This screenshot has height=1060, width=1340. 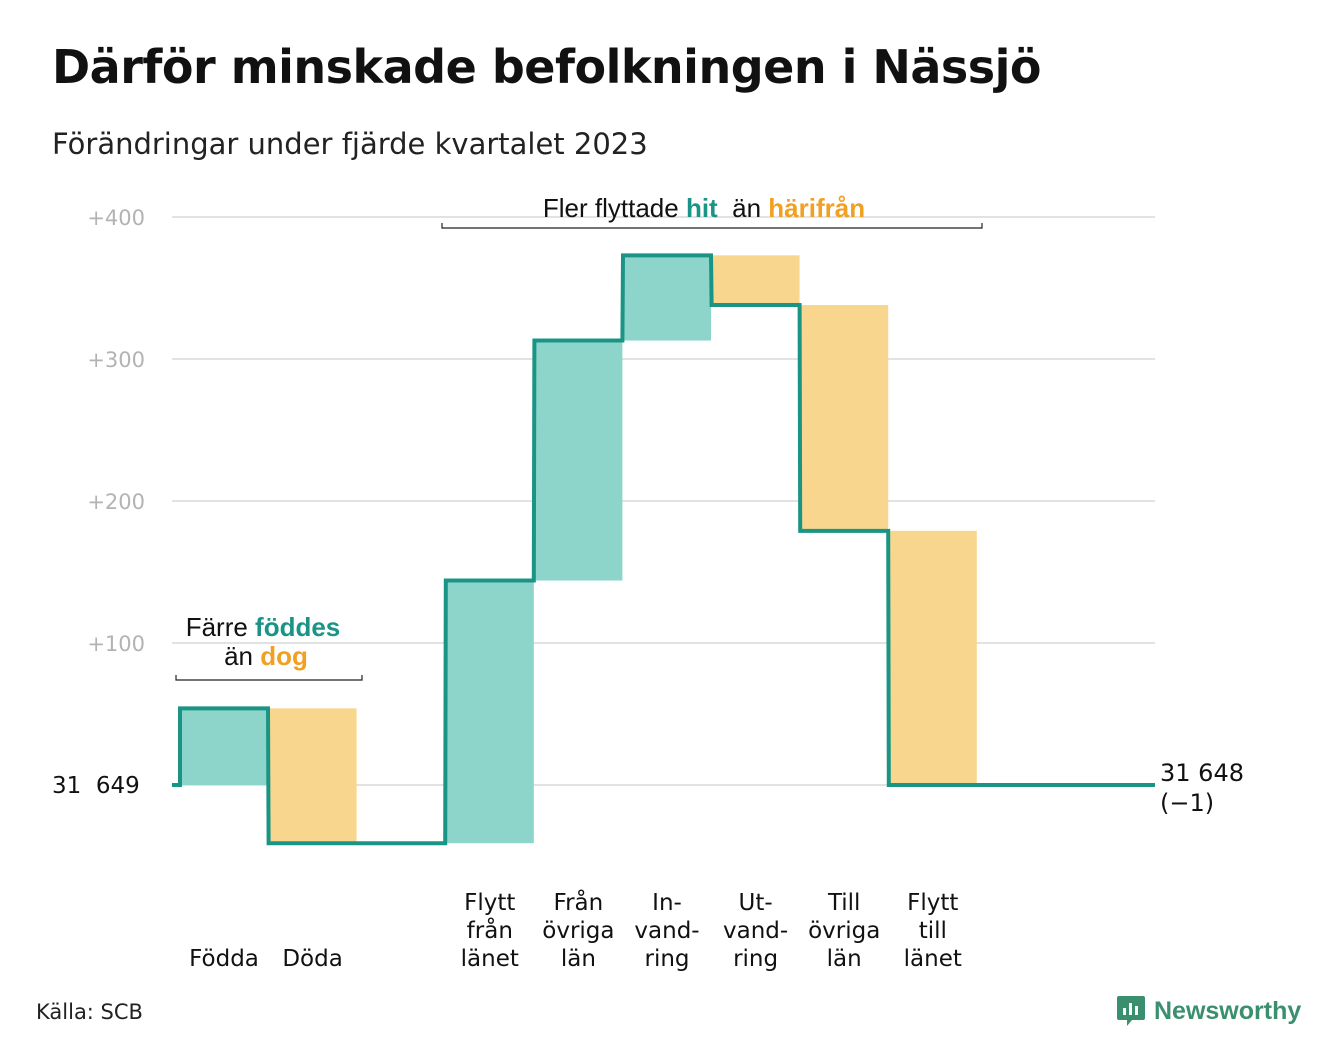 I want to click on newsworthy-logo-icon, so click(x=1131, y=1011).